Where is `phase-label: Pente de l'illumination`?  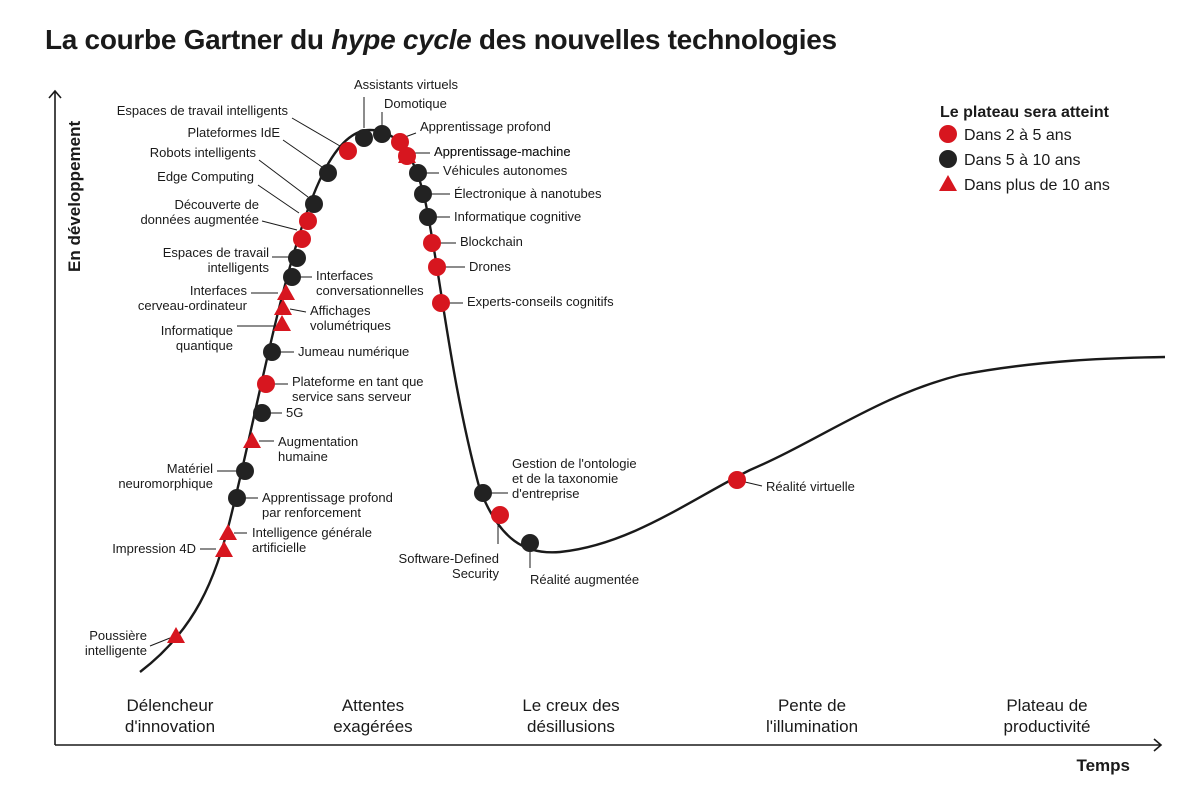 phase-label: Pente de l'illumination is located at coordinates (812, 716).